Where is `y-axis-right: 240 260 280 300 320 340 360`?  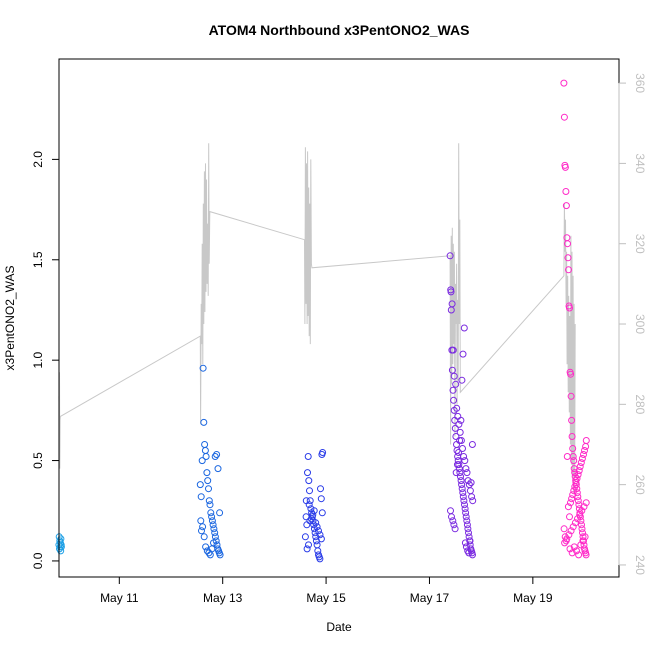 y-axis-right: 240 260 280 300 320 340 360 is located at coordinates (632, 324).